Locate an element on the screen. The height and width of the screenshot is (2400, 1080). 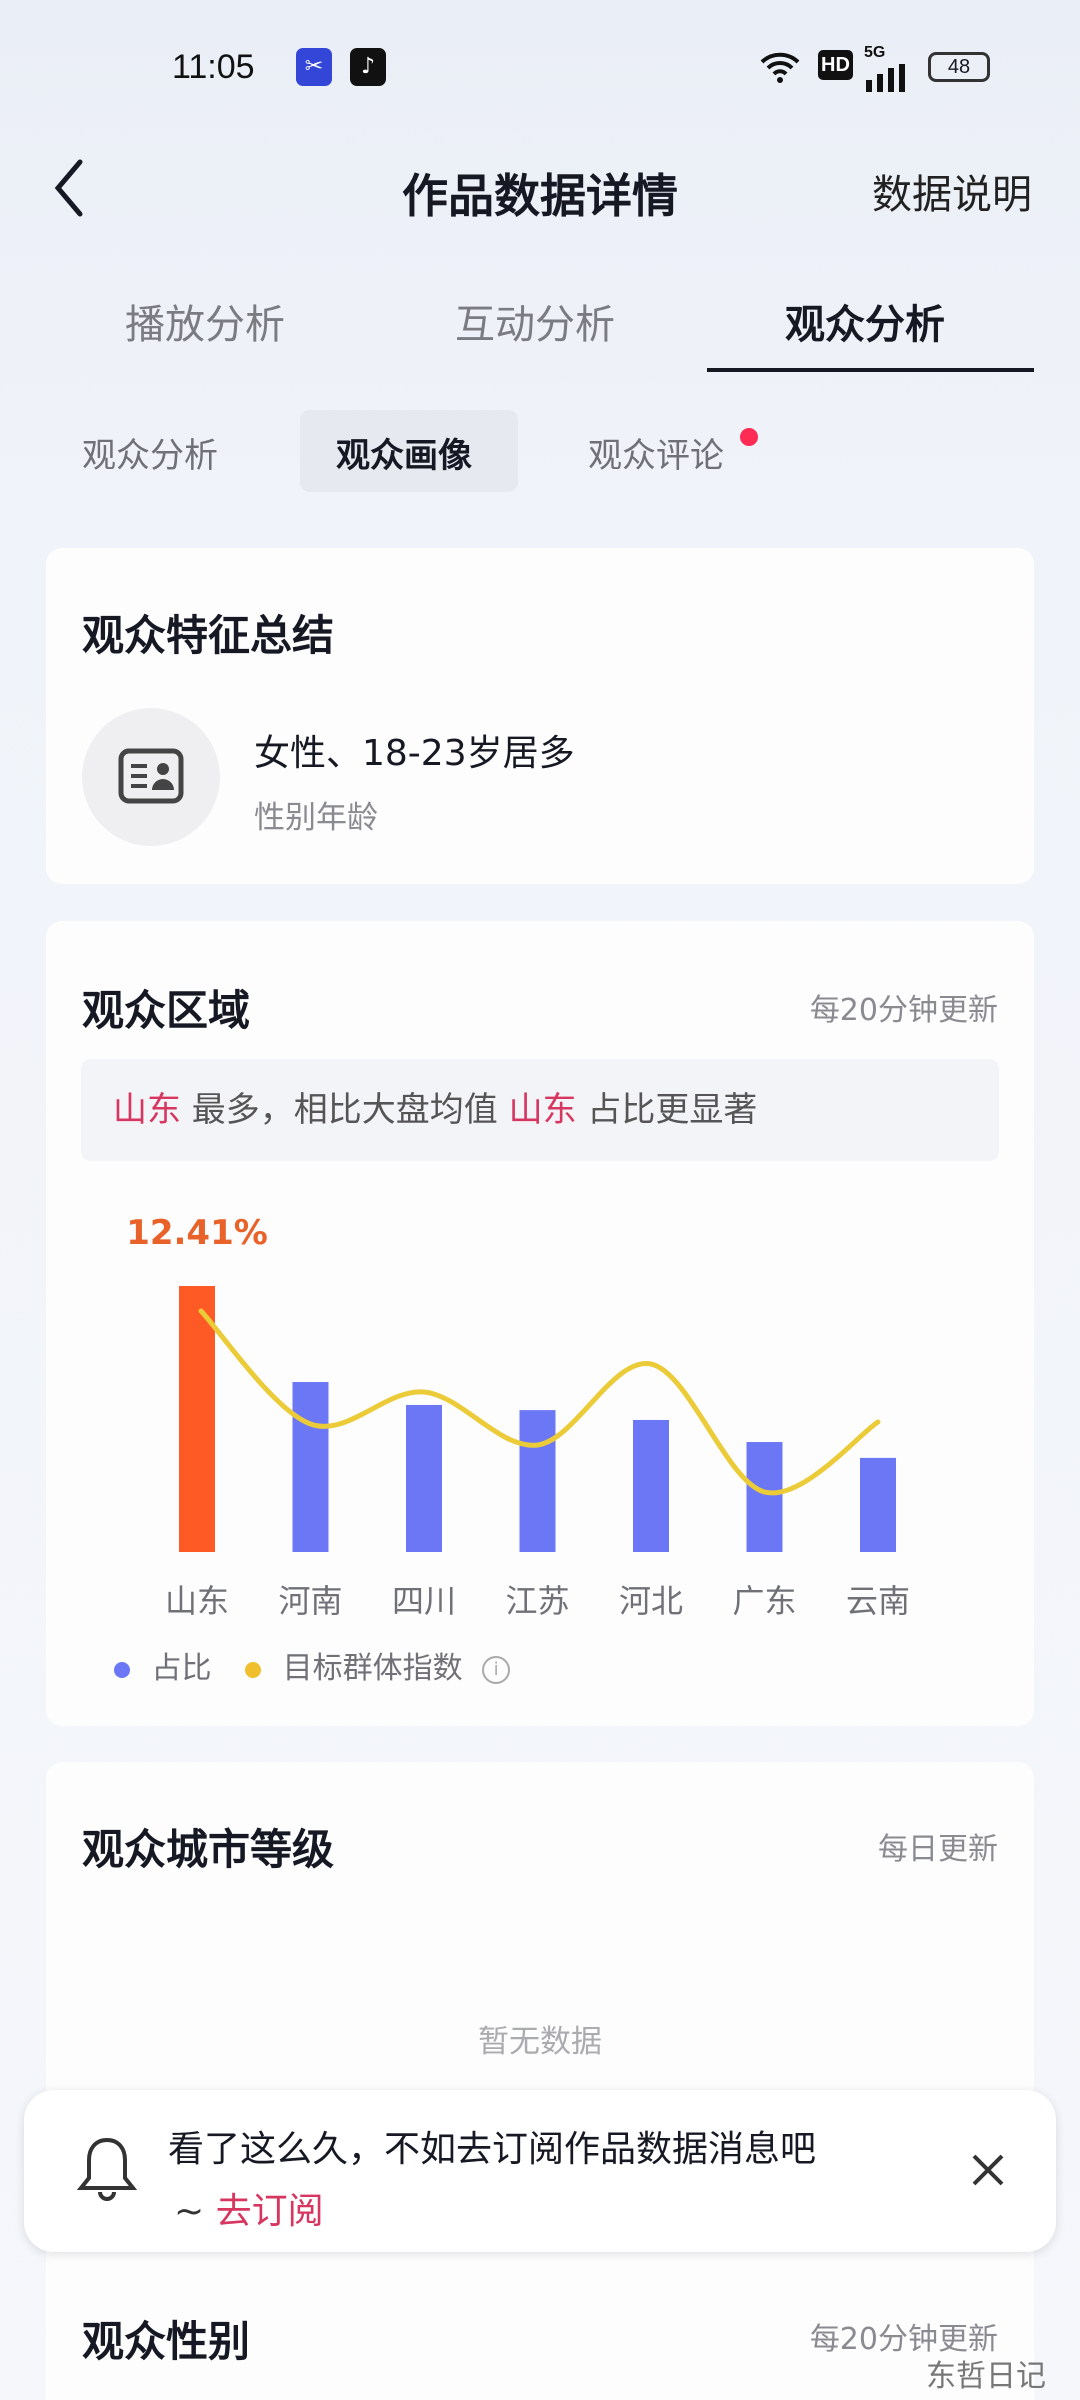
category-label: 四川 is located at coordinates (424, 1601).